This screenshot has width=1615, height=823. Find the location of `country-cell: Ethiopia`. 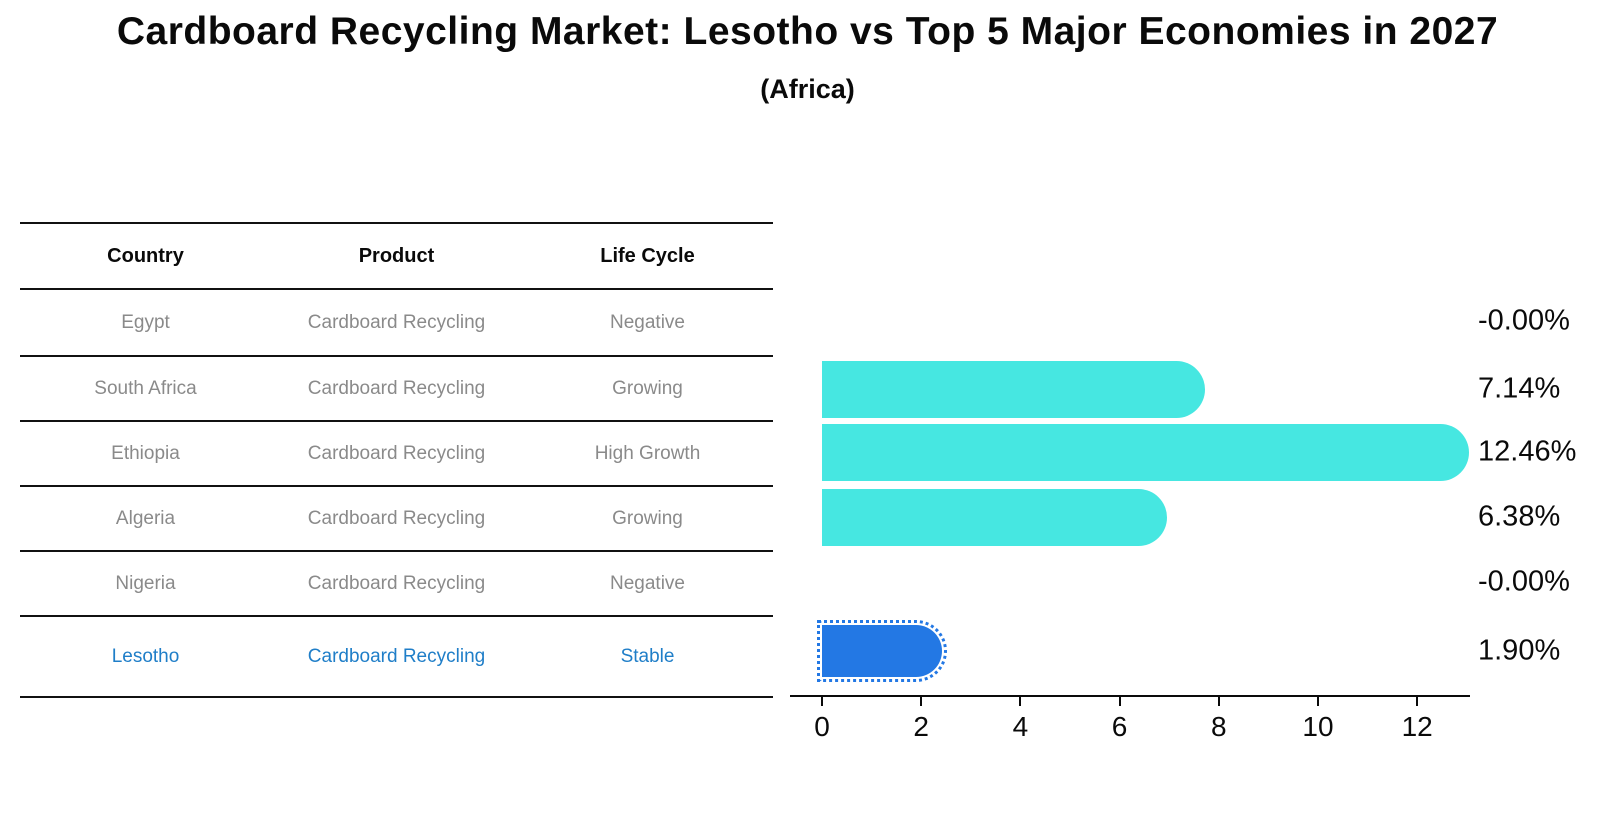

country-cell: Ethiopia is located at coordinates (145, 453).